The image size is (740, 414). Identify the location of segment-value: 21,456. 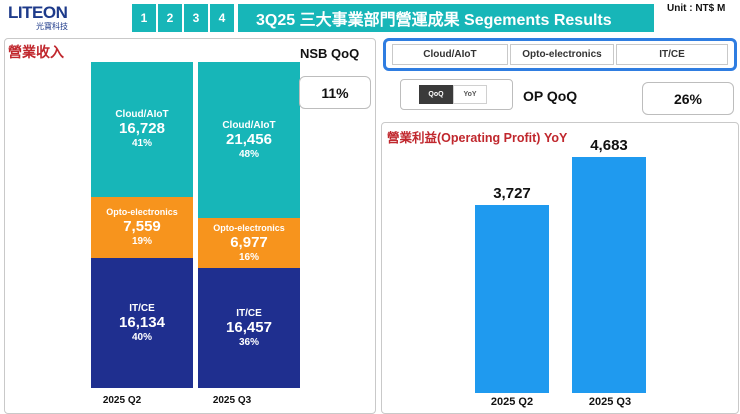
(249, 139).